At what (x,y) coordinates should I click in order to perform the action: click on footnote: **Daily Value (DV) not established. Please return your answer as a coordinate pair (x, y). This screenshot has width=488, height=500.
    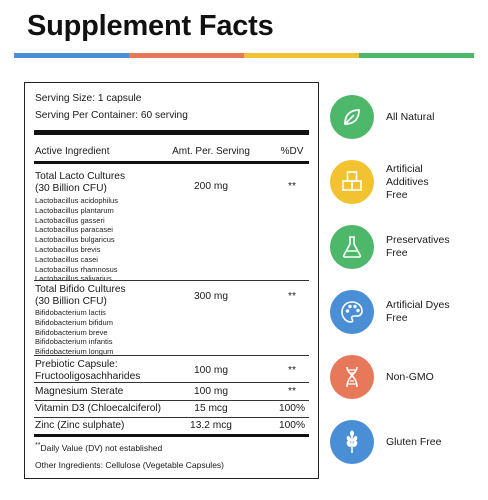
    Looking at the image, I should click on (99, 447).